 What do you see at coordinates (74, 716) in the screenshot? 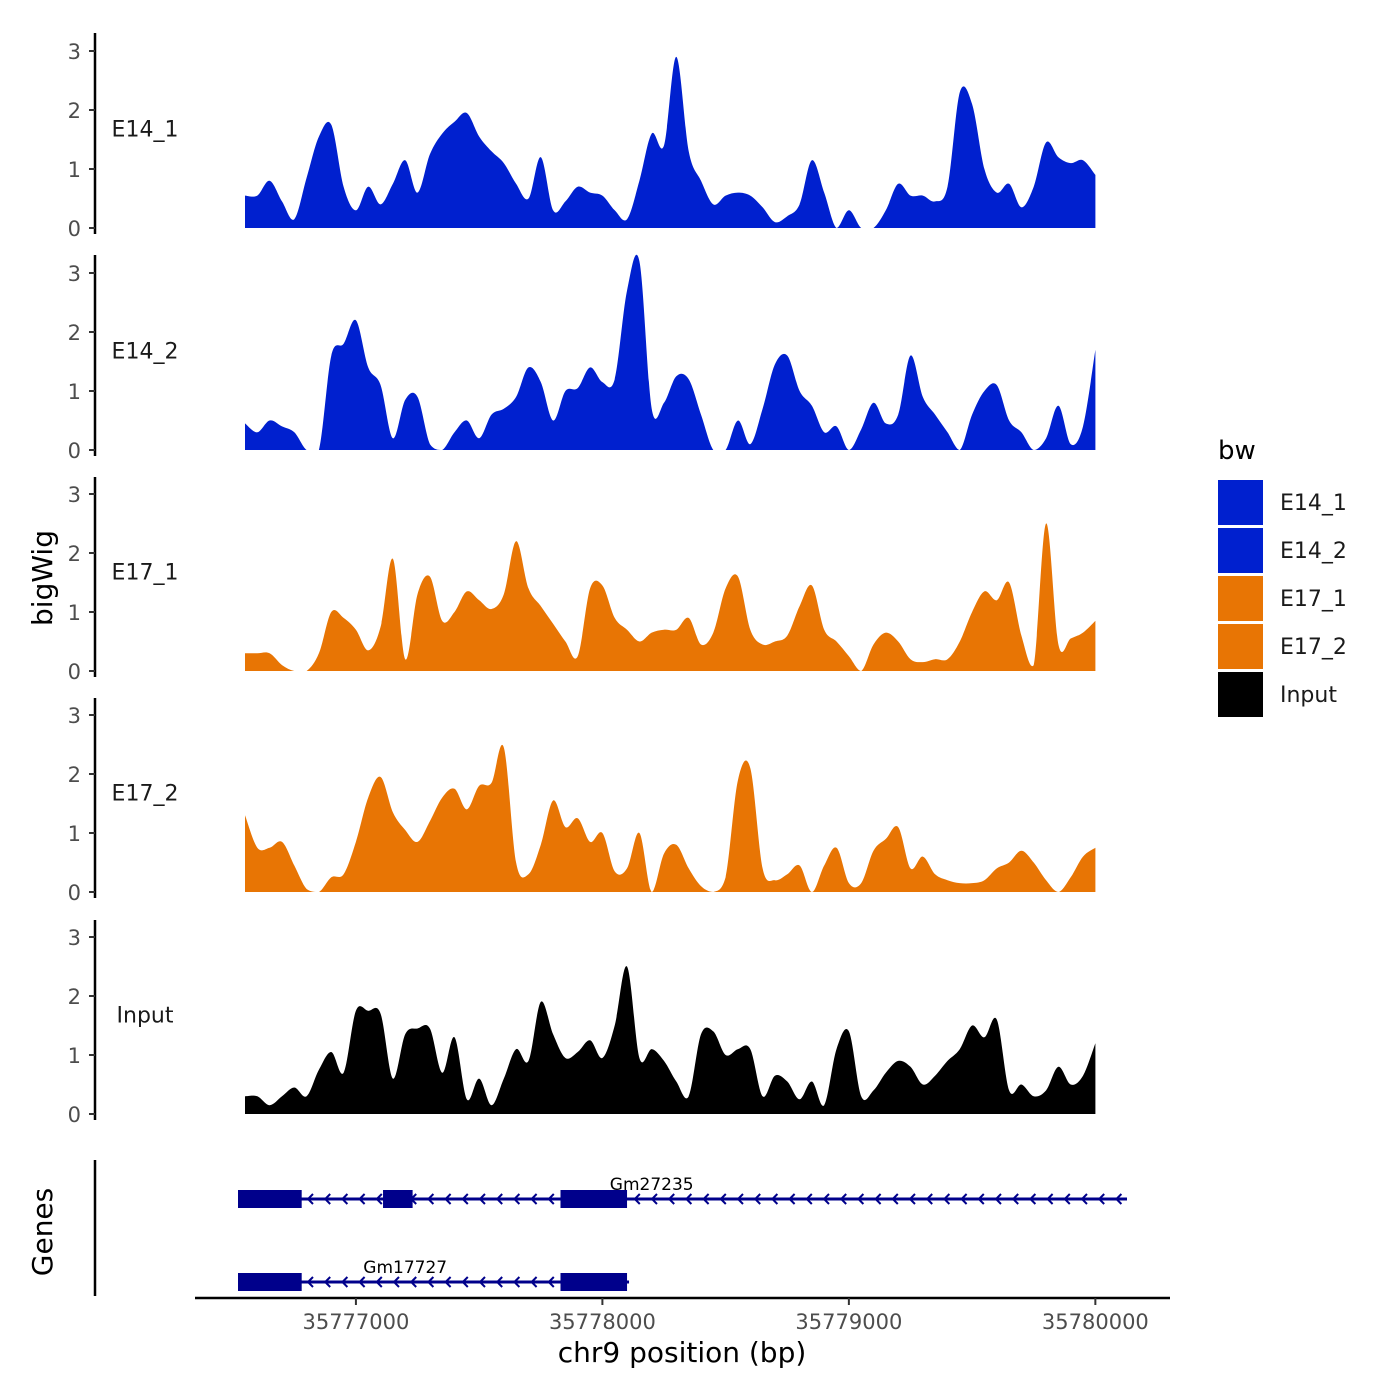
I see `y-tick-label-E17_2-3: 3` at bounding box center [74, 716].